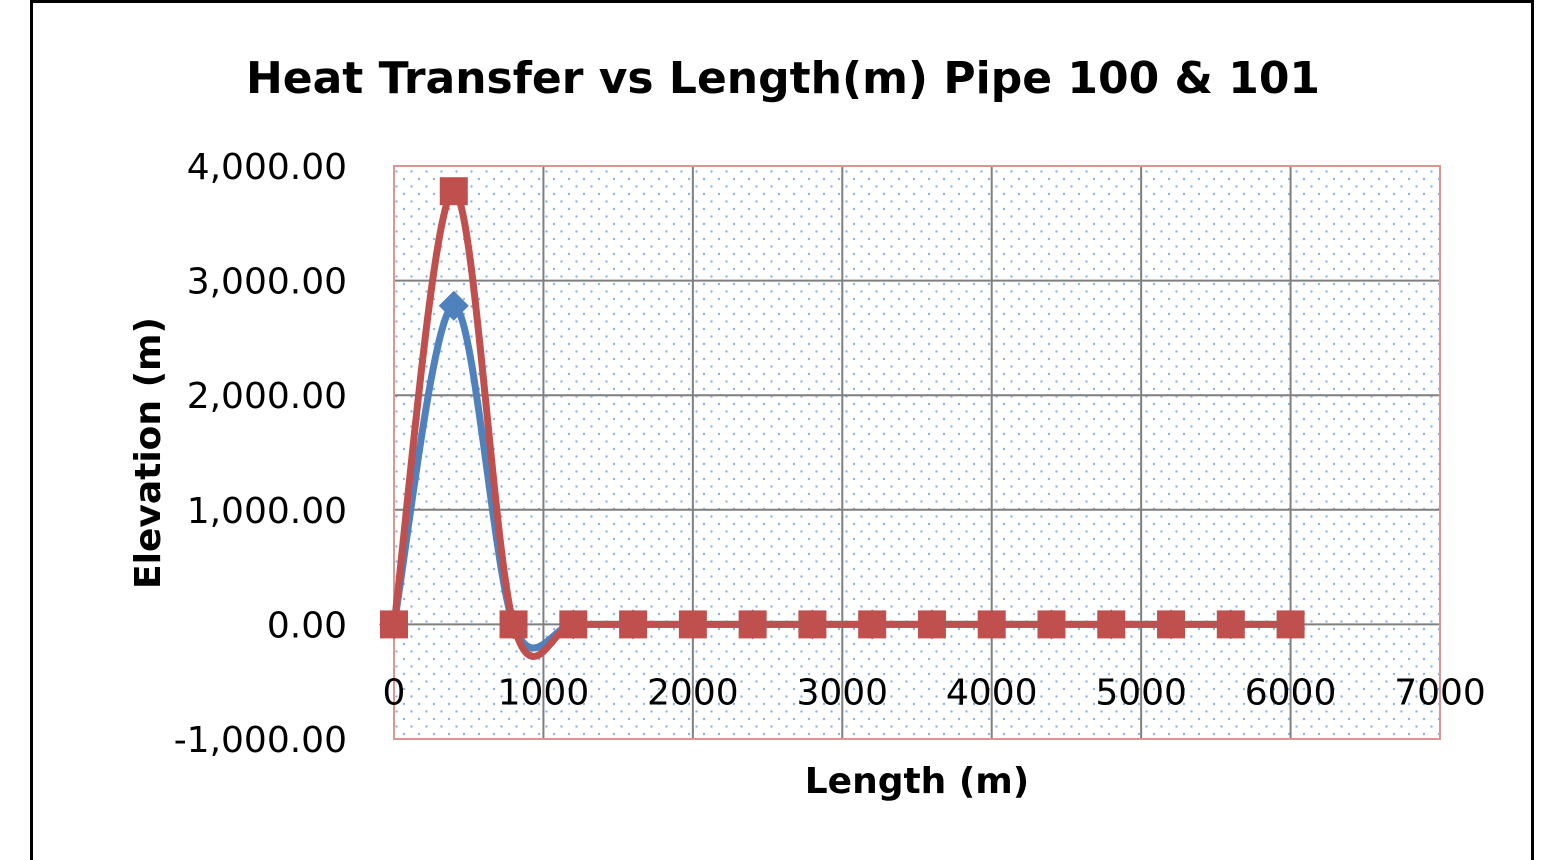  What do you see at coordinates (1291, 692) in the screenshot?
I see `x-tick-label: 6000` at bounding box center [1291, 692].